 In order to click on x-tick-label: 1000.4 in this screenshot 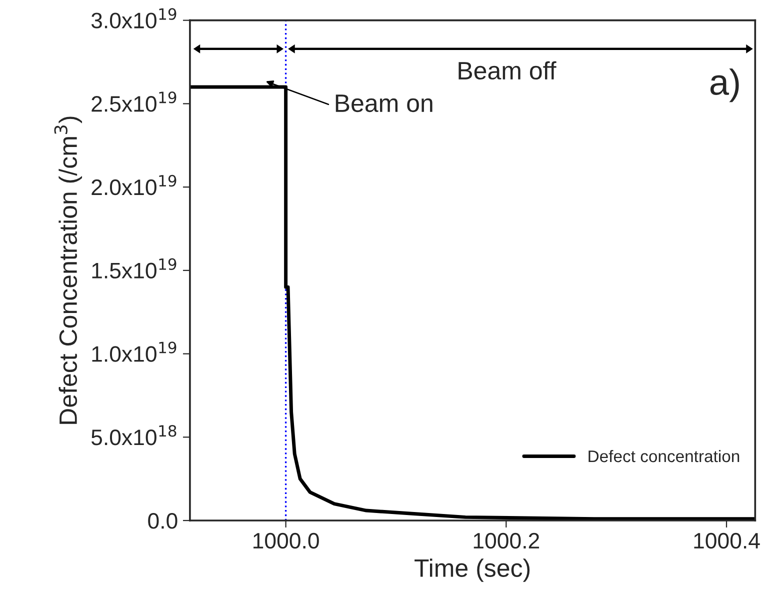, I will do `click(727, 540)`.